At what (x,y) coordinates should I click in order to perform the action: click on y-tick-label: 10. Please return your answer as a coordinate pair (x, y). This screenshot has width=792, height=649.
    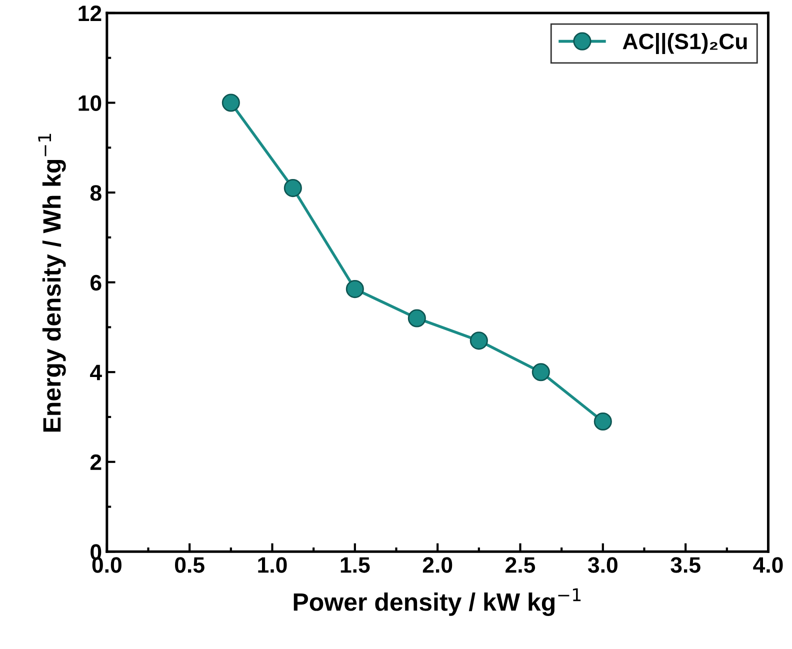
    Looking at the image, I should click on (90, 103).